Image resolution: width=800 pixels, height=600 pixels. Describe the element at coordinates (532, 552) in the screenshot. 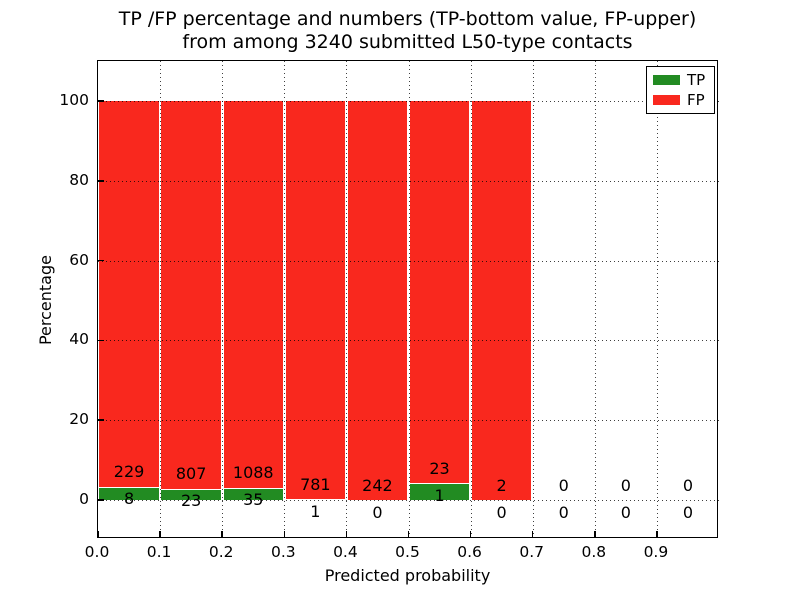

I see `x-tick-label: 0.7` at that location.